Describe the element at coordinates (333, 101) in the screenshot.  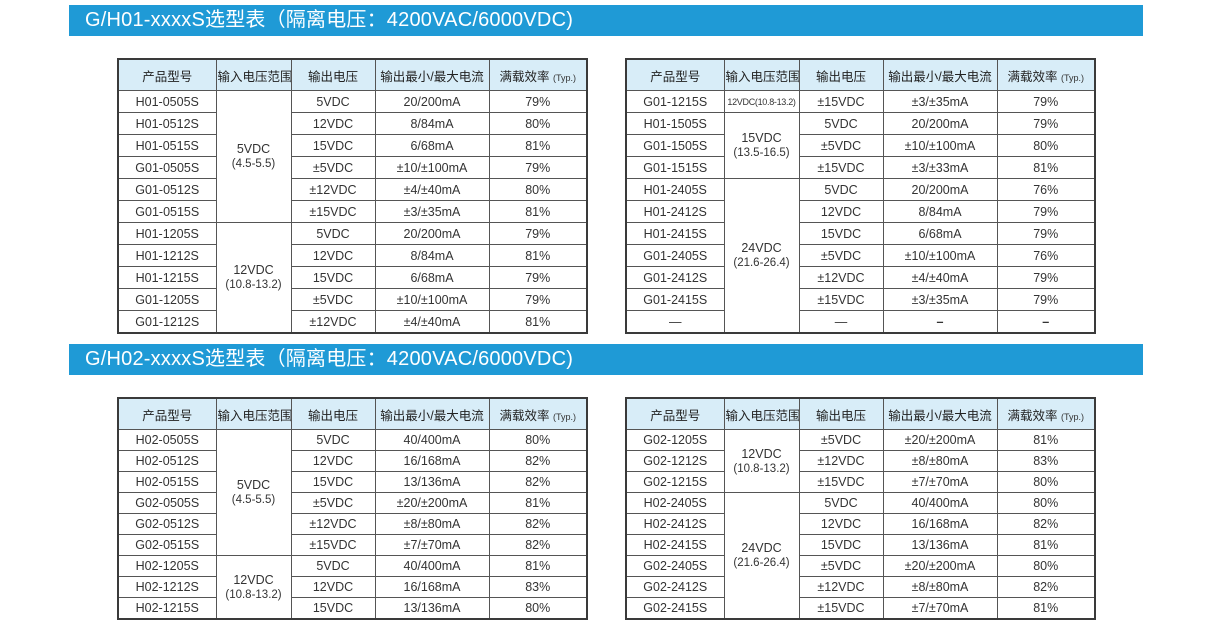
I see `output-voltage-cell: 5VDC` at that location.